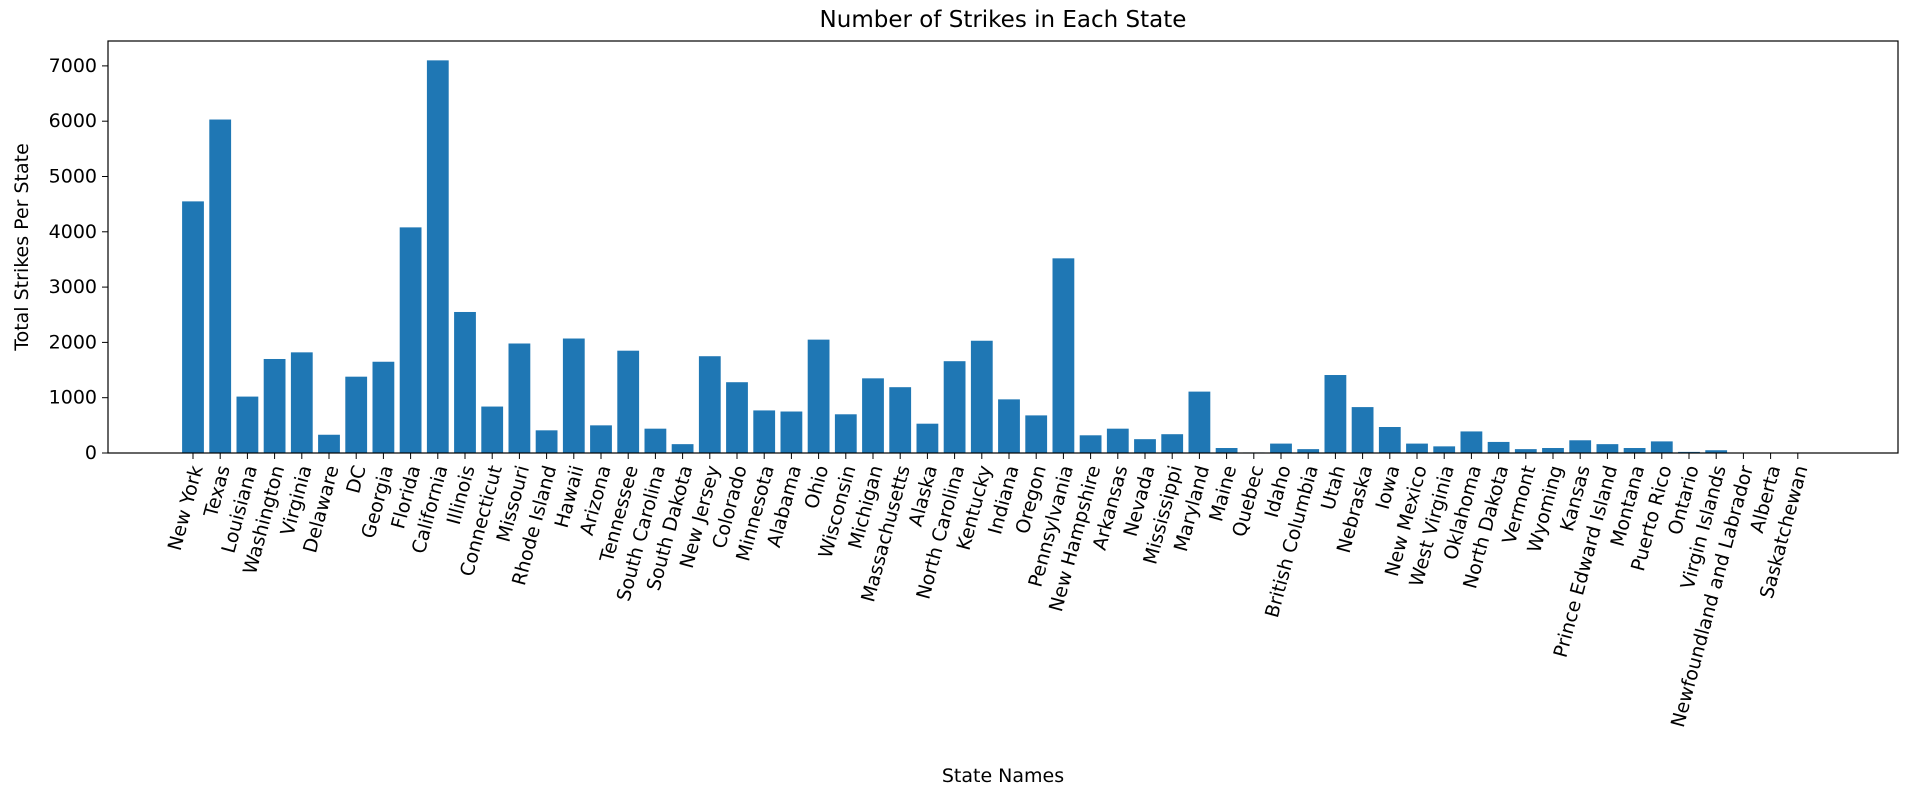 Image resolution: width=1909 pixels, height=791 pixels. Describe the element at coordinates (846, 433) in the screenshot. I see `bar-wisconsin` at that location.